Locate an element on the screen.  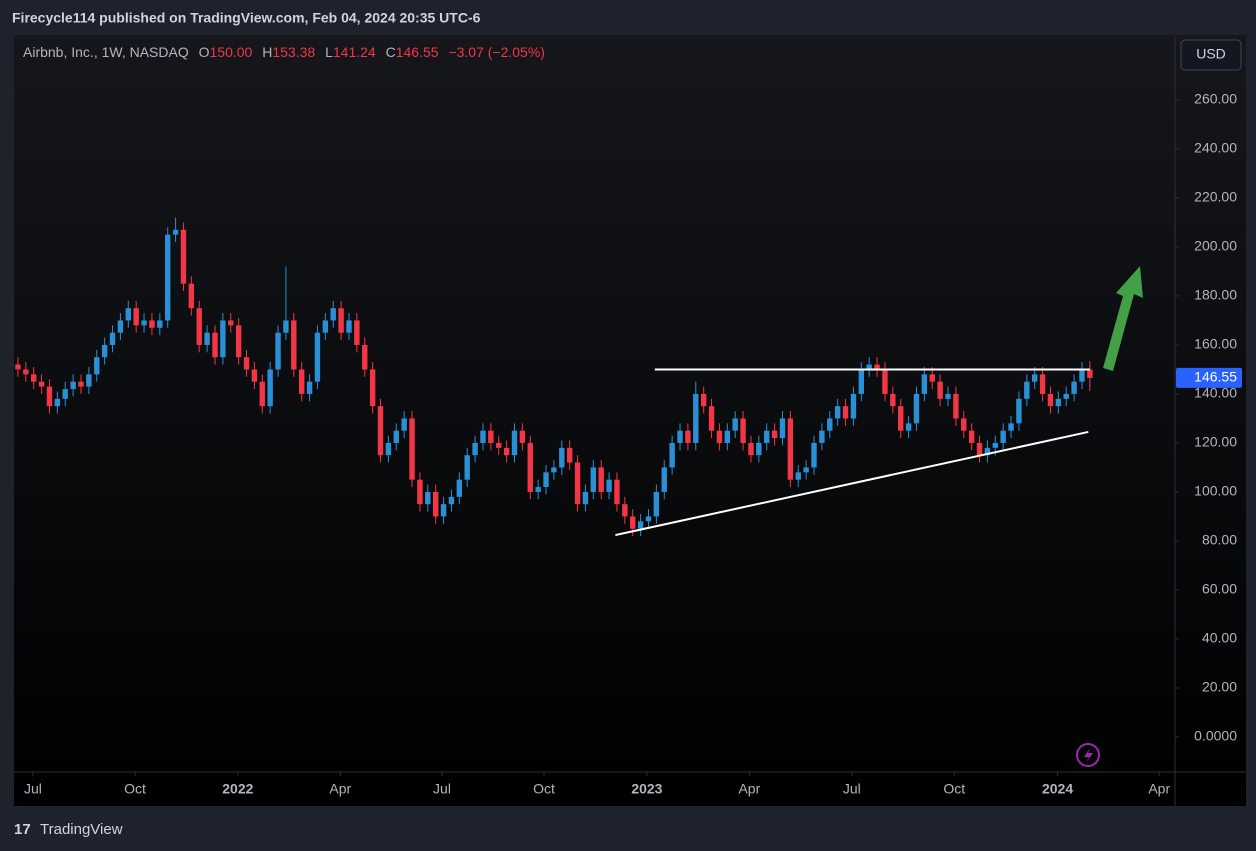
y-tick-label: 100.00 is located at coordinates (1215, 491).